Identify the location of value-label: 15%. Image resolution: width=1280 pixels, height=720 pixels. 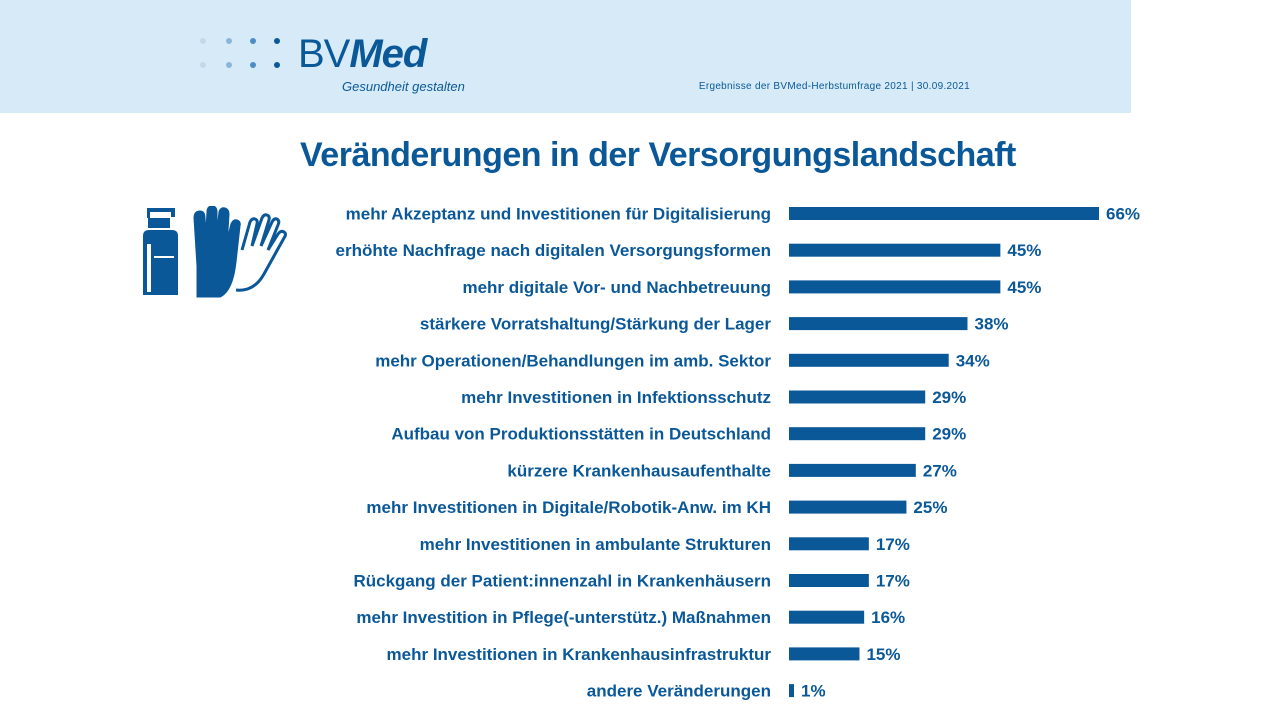
(883, 654).